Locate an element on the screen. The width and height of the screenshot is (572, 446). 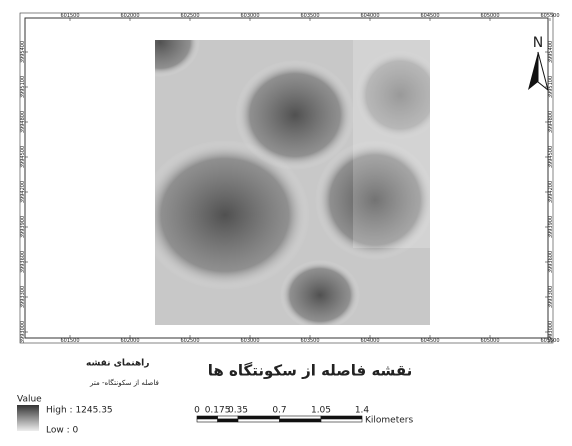
scale-label: 0.35 is located at coordinates (238, 411).